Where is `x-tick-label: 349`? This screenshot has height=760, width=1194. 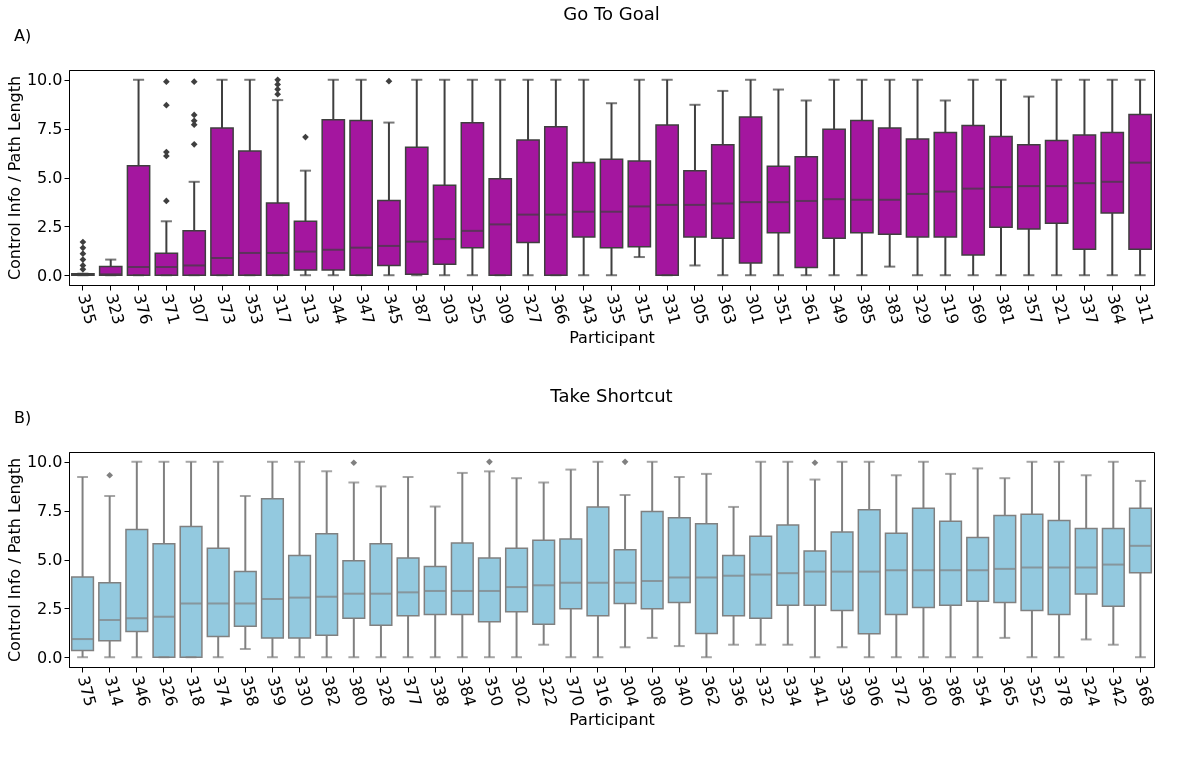 x-tick-label: 349 is located at coordinates (838, 309).